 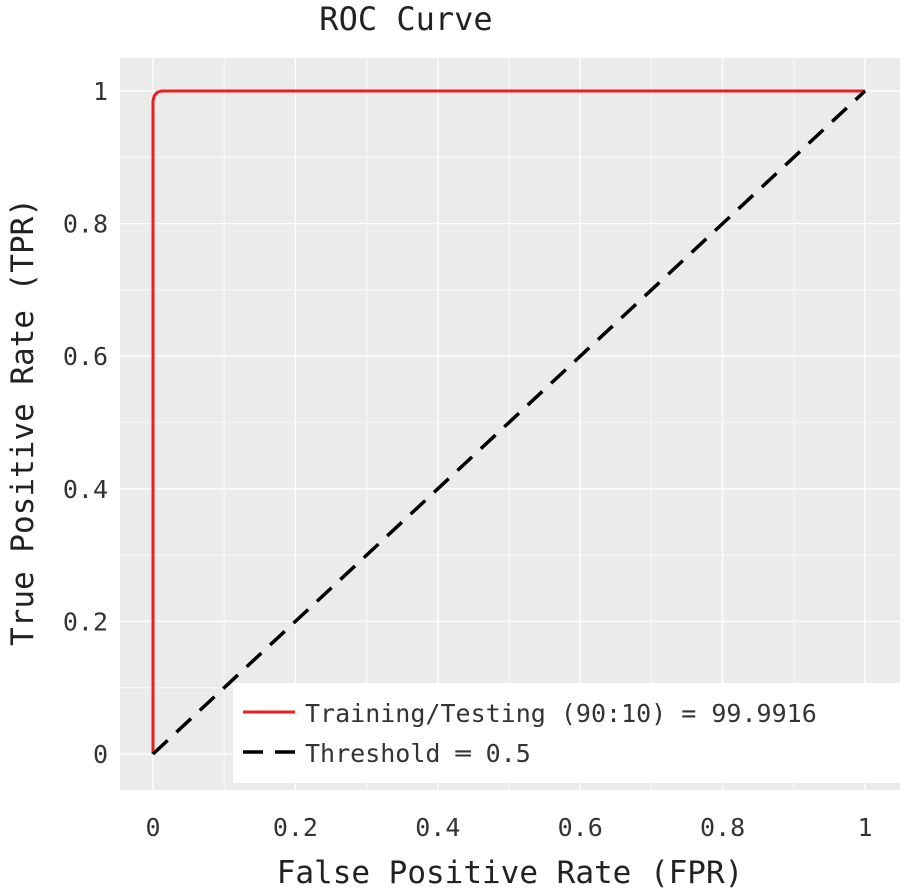 What do you see at coordinates (295, 827) in the screenshot?
I see `x-tick-label: 0.2` at bounding box center [295, 827].